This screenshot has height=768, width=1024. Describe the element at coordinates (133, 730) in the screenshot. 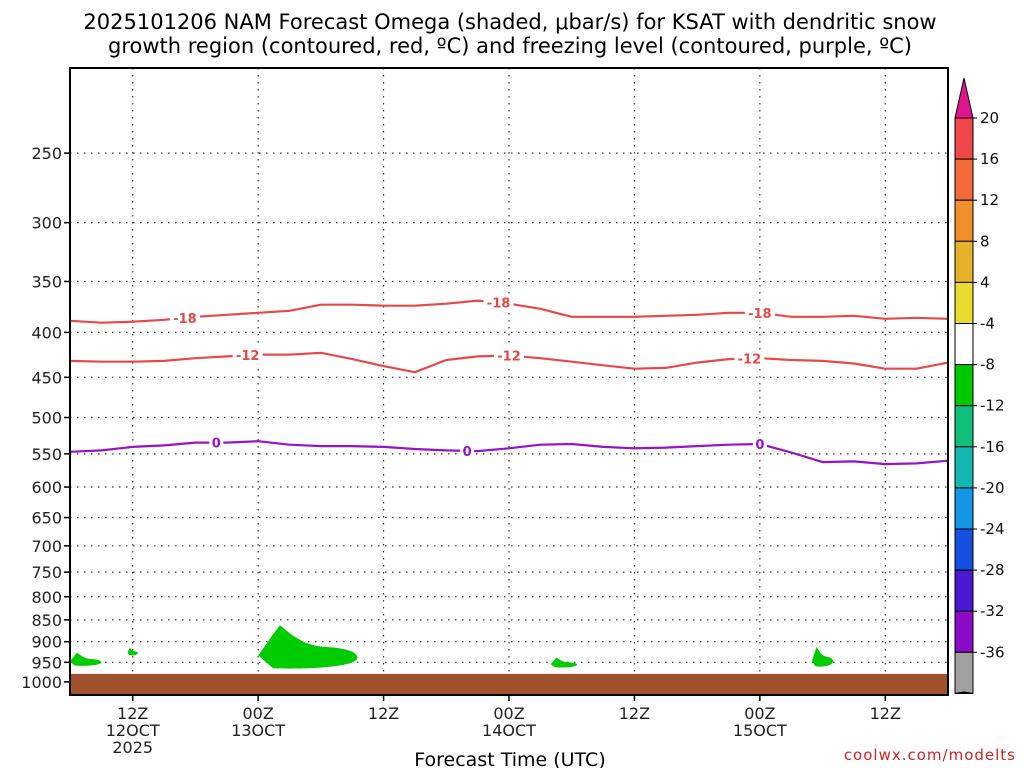

I see `time-tick-label: 12OCT` at that location.